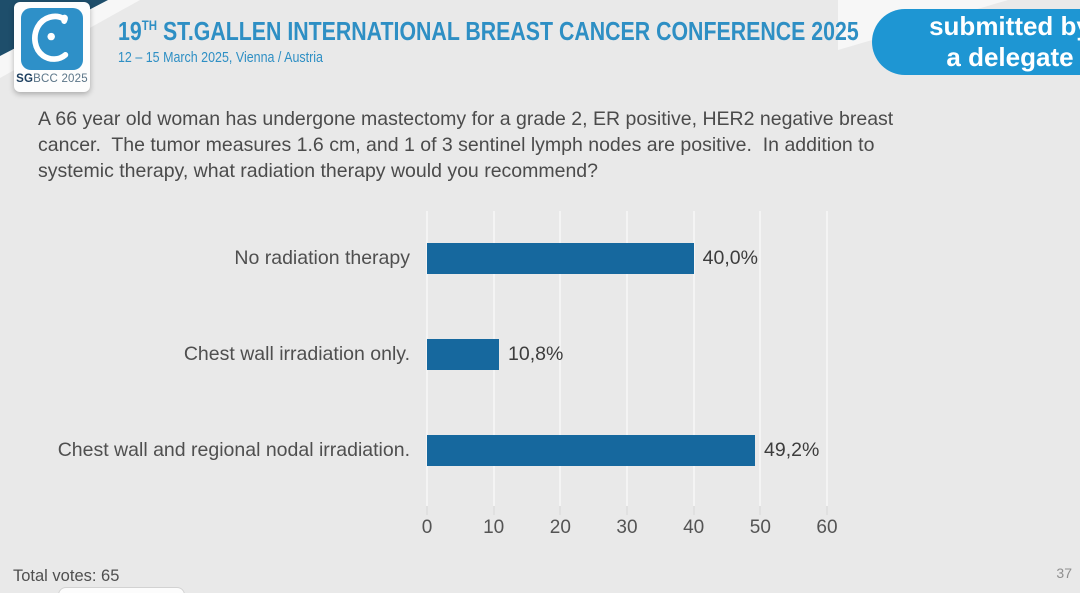  I want to click on badge-line-1: submitted by, so click(1004, 26).